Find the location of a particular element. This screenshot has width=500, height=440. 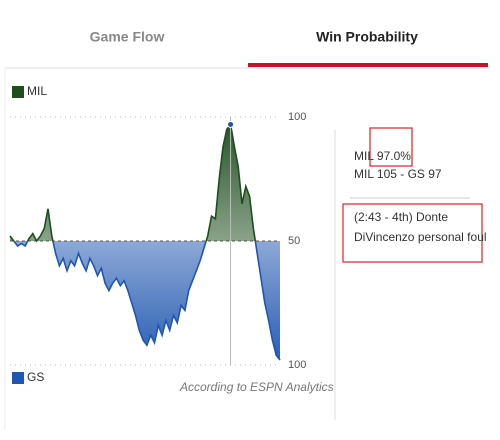

tab: Game Flow is located at coordinates (127, 37).